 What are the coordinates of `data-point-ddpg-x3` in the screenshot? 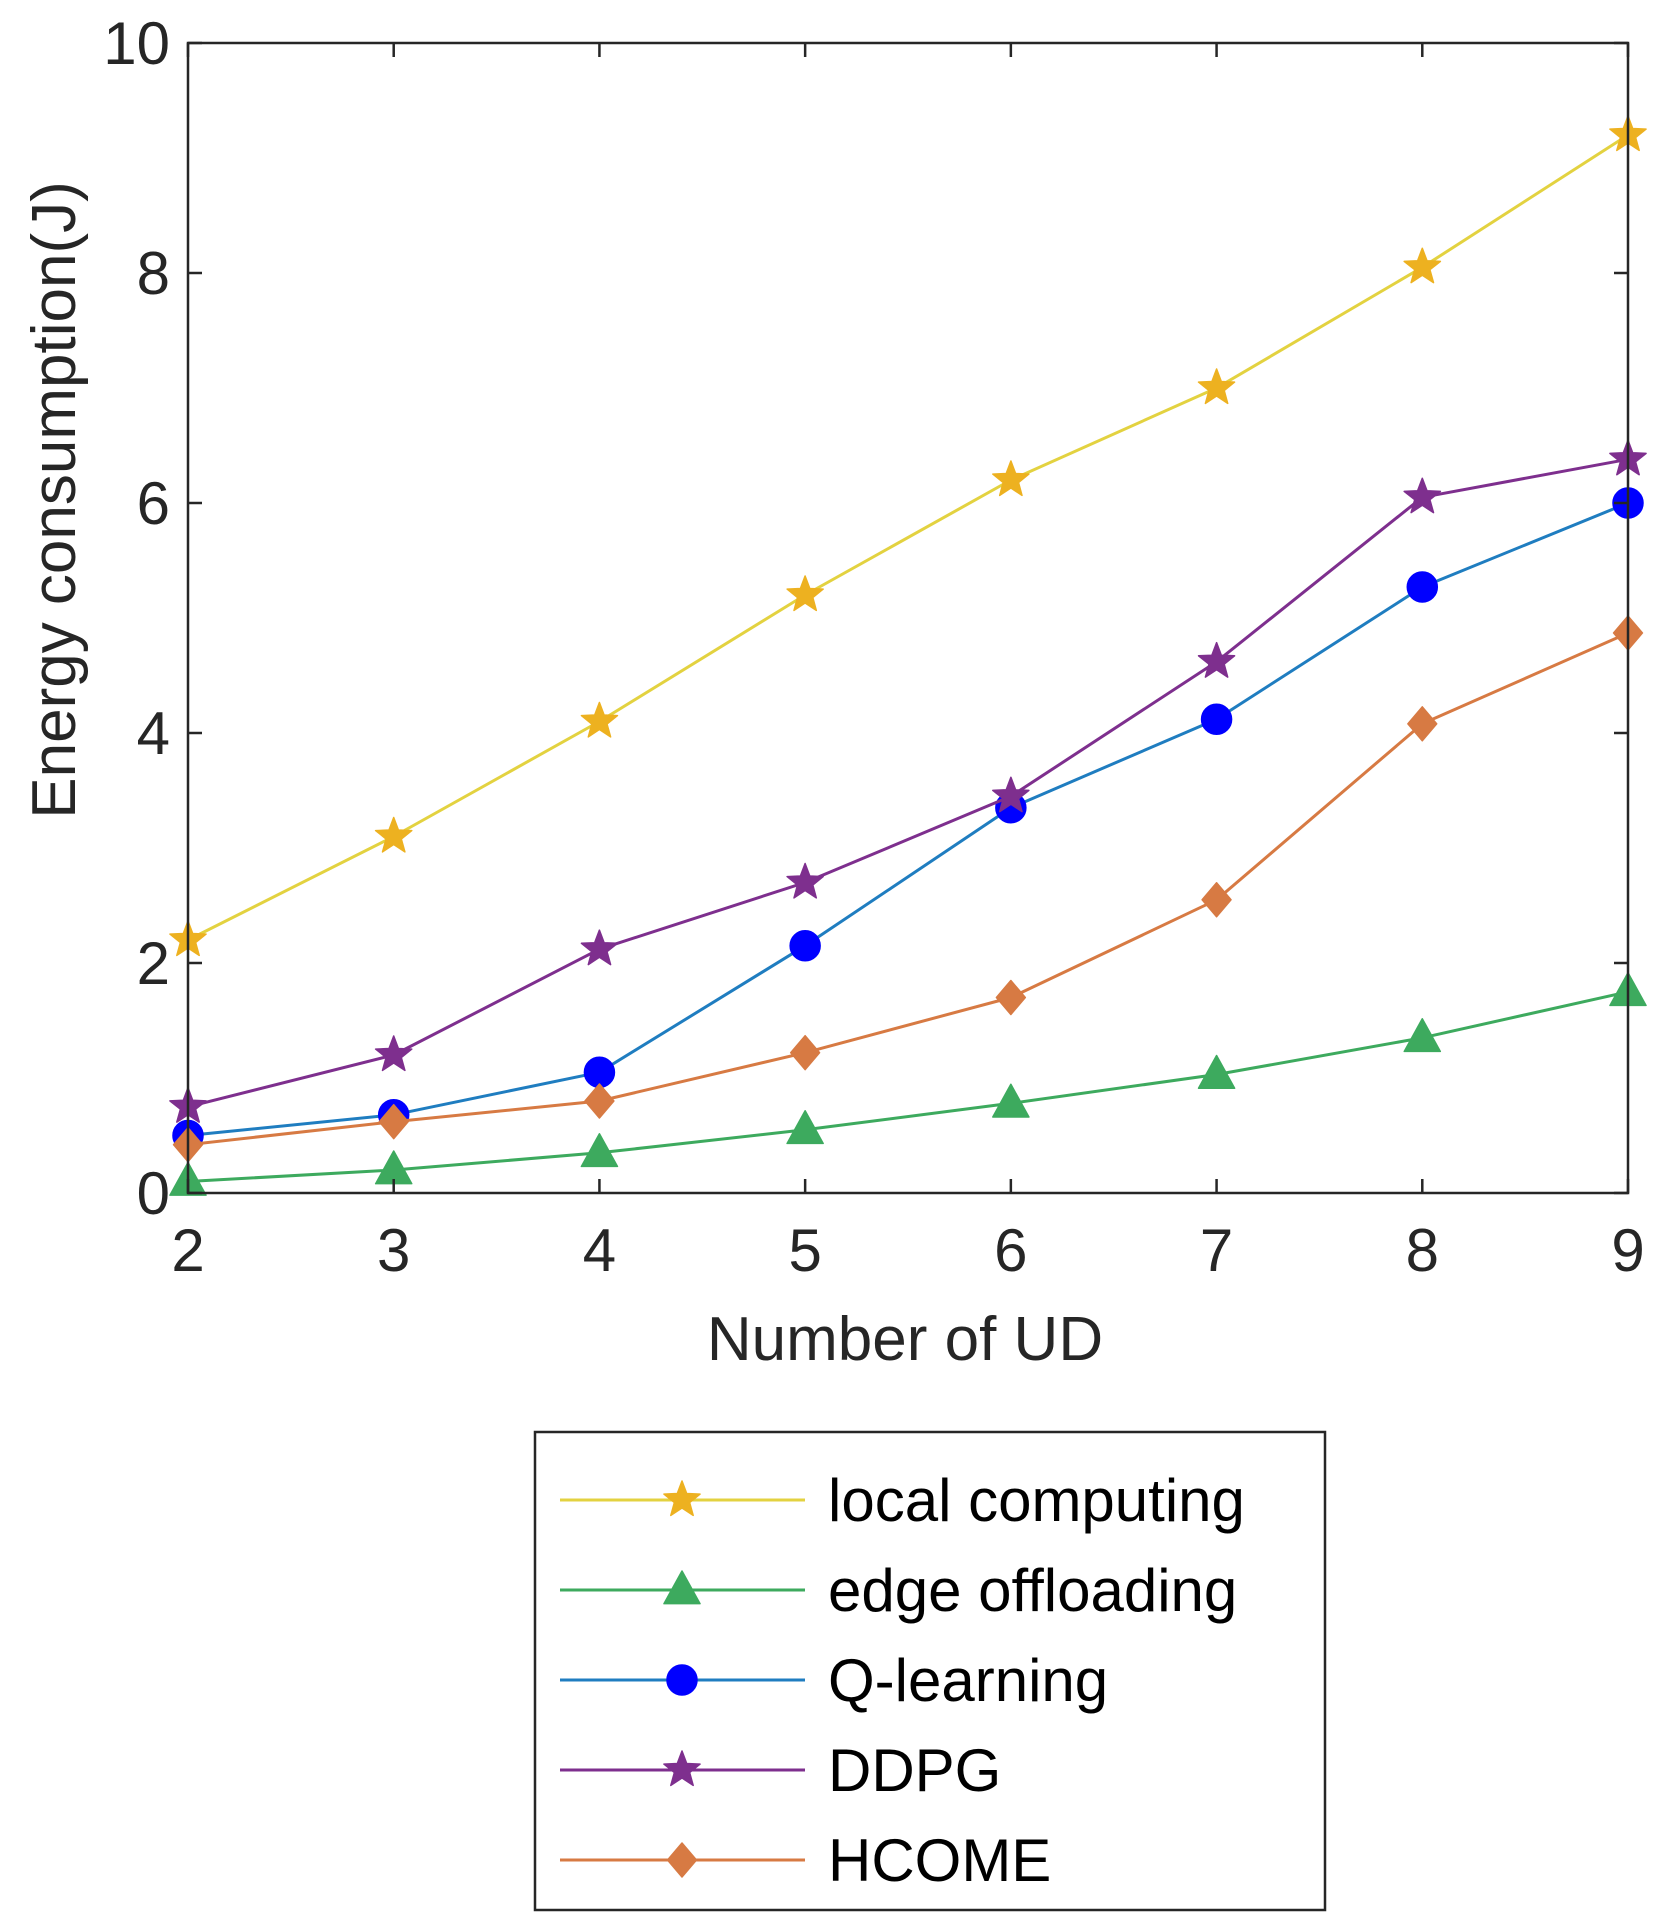 It's located at (393, 1053).